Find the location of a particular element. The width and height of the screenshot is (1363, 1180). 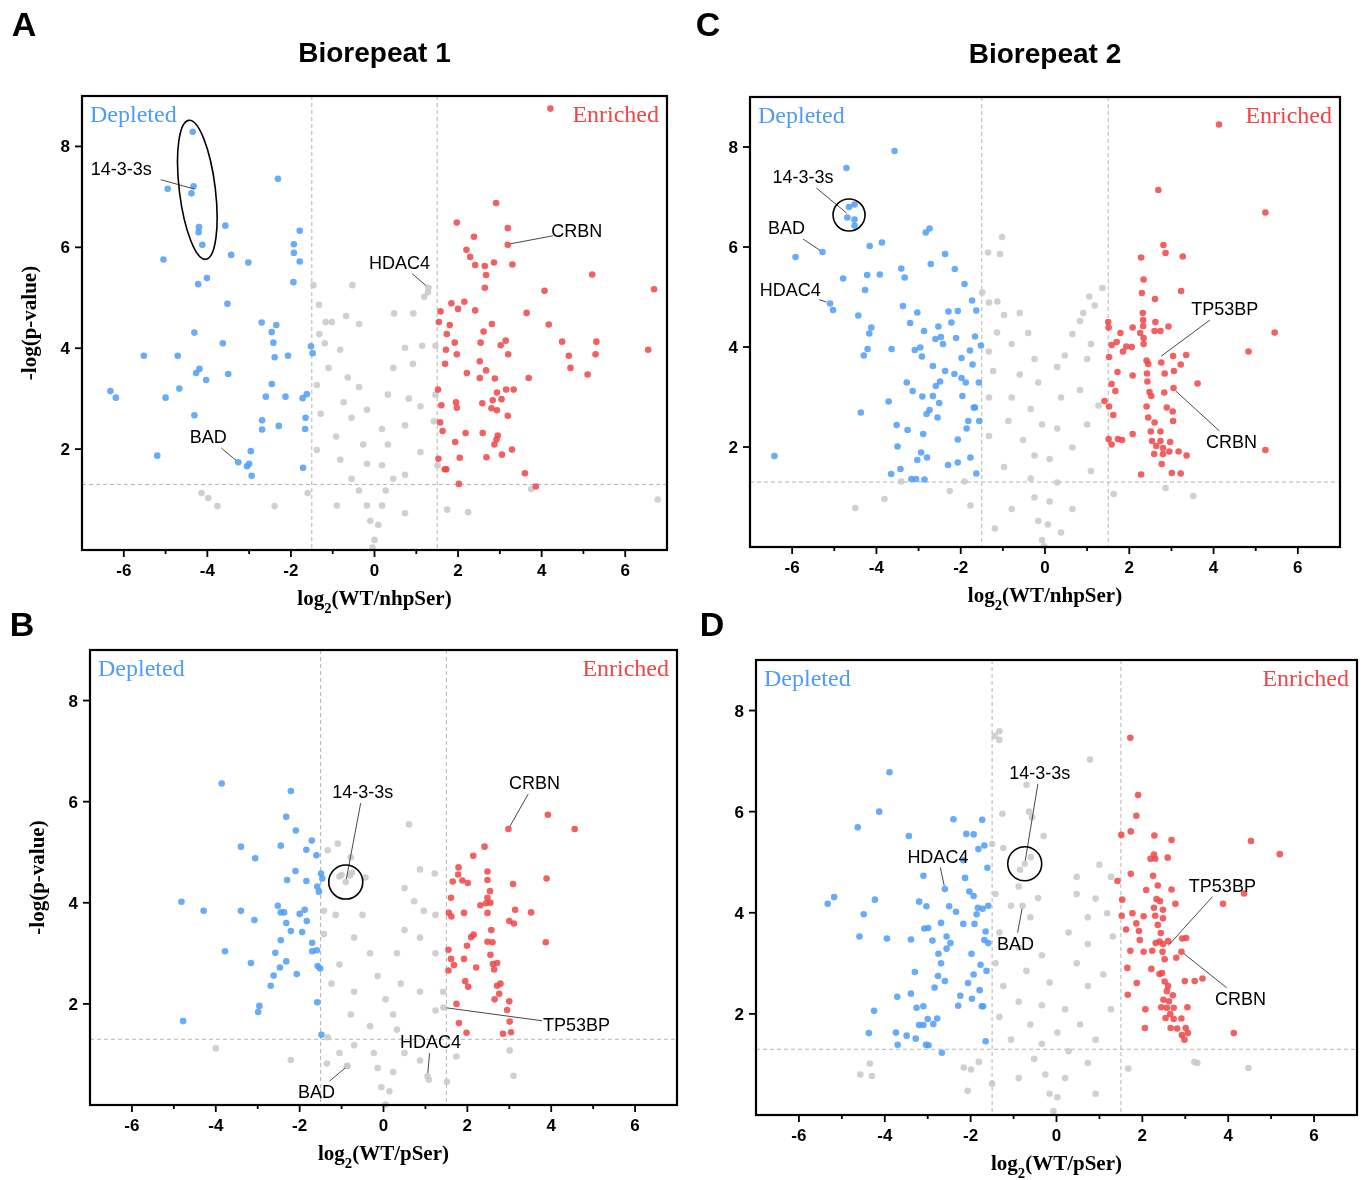

text: Enriched is located at coordinates (625, 668).